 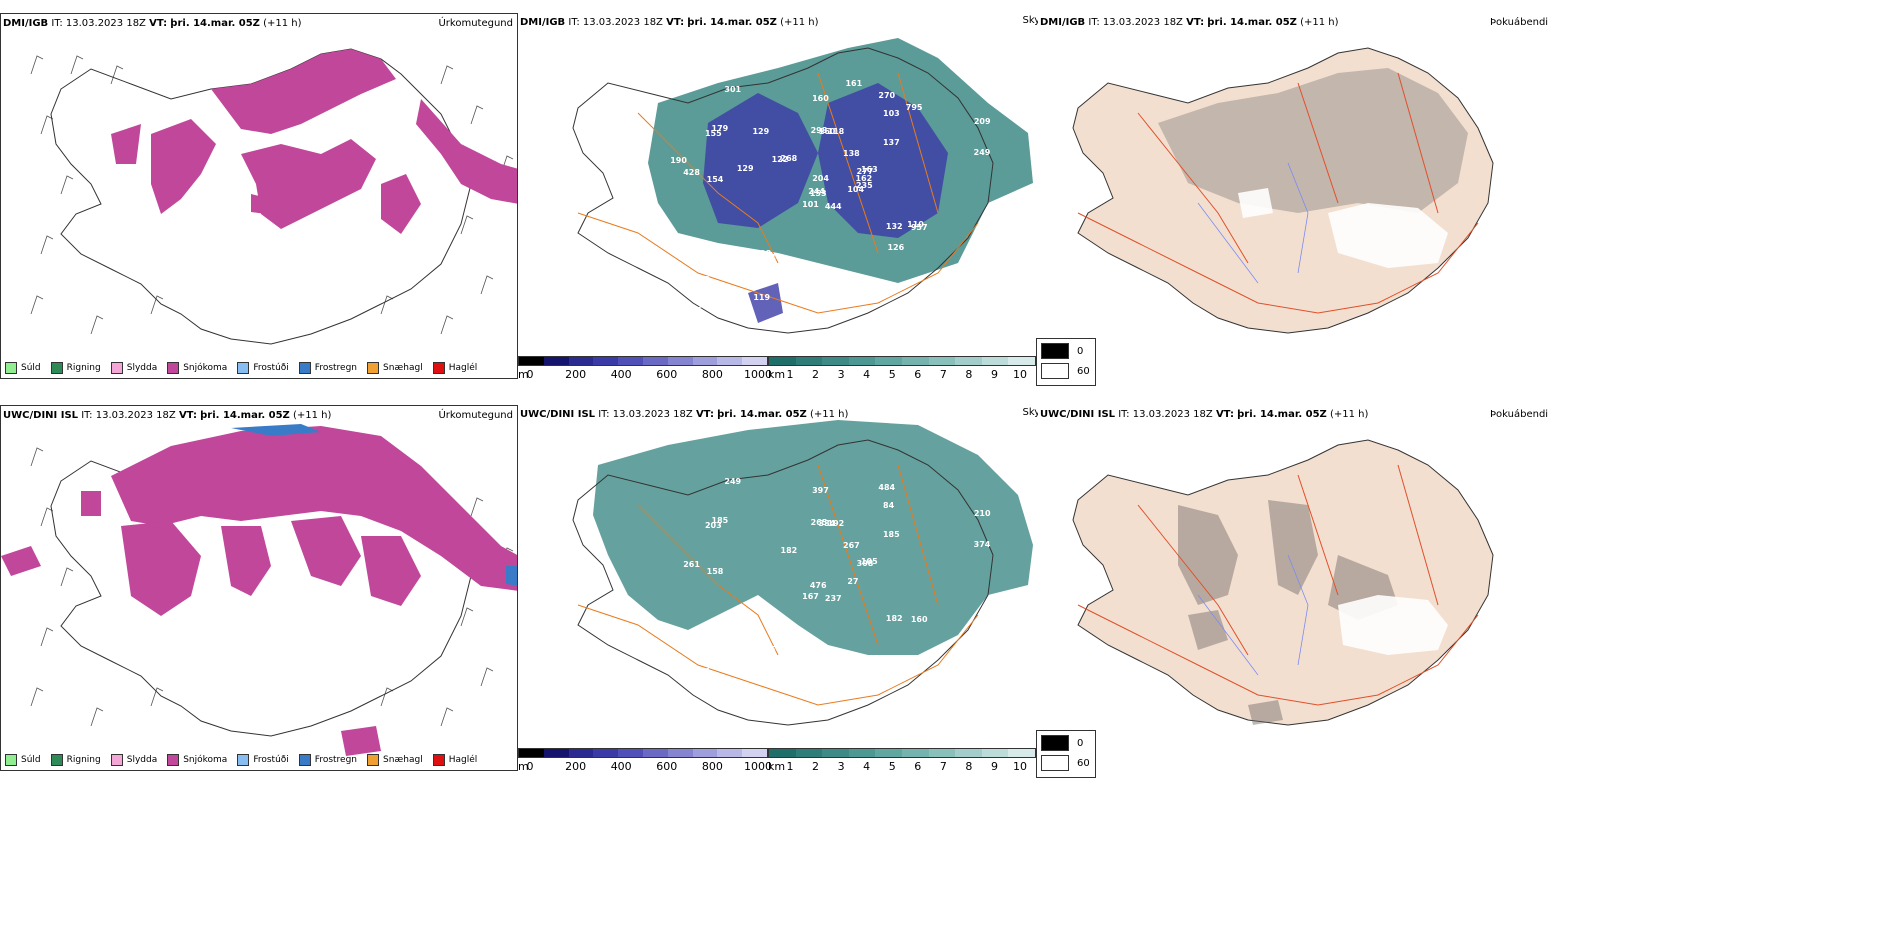 I want to click on colorbar-tick-label: 800, so click(x=712, y=766).